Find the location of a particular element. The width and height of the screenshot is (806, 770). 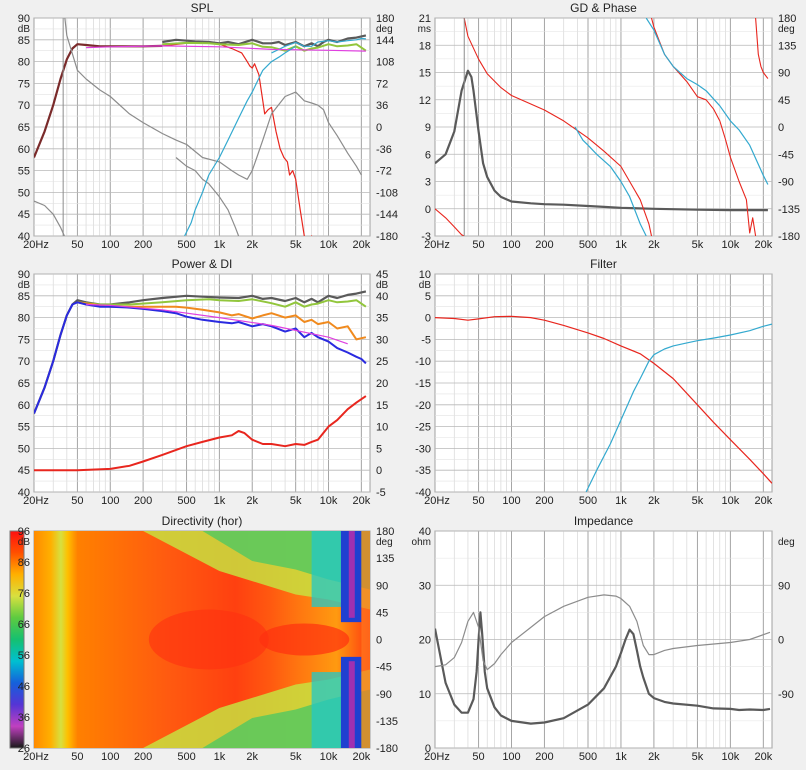

y-tick-label-left: -35 is located at coordinates (423, 471).